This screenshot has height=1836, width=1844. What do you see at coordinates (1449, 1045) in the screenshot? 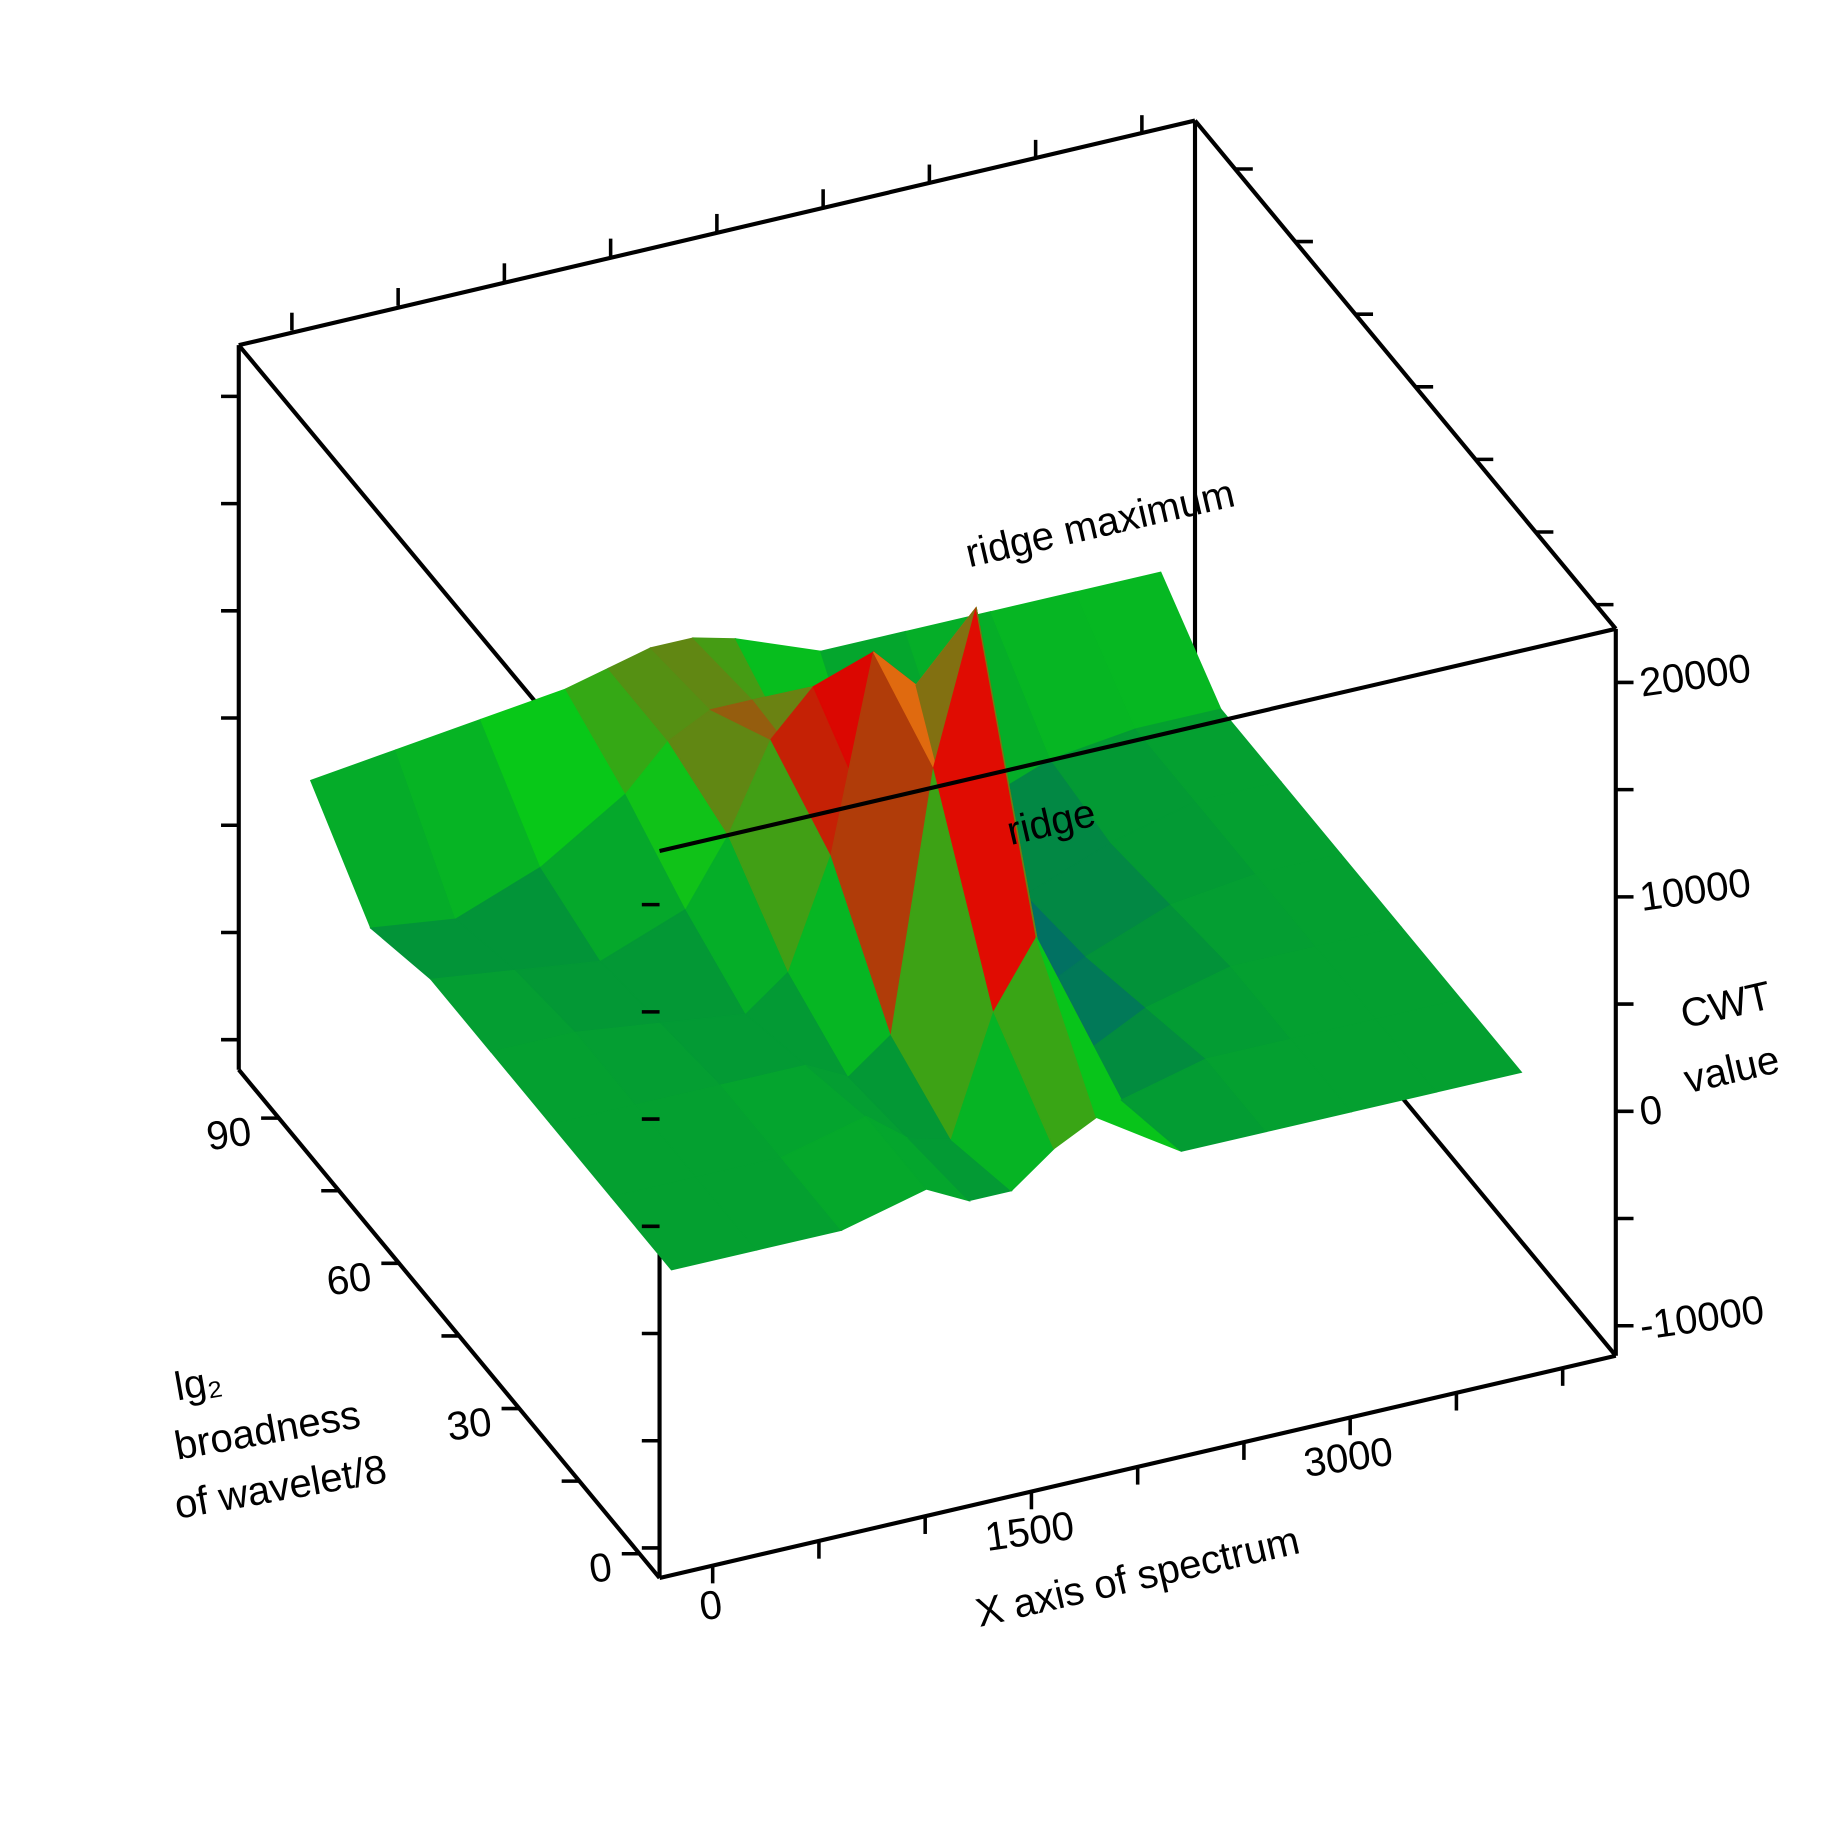
I see `surface-patch` at bounding box center [1449, 1045].